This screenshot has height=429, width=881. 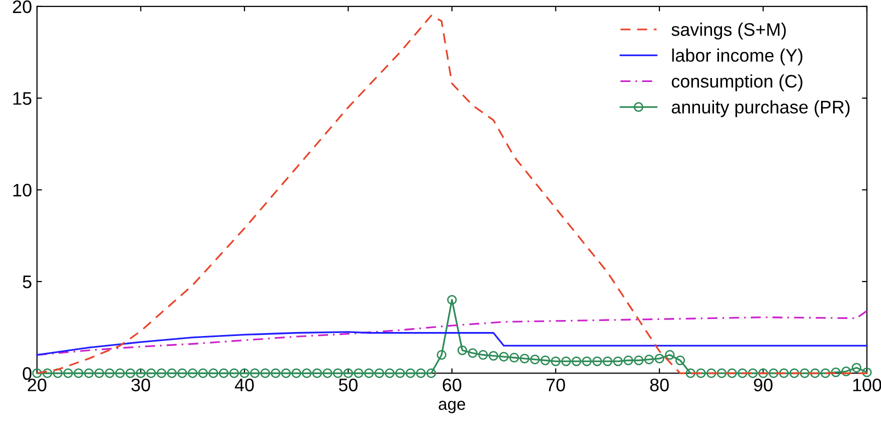 I want to click on y-tick-label: 5, so click(x=27, y=282).